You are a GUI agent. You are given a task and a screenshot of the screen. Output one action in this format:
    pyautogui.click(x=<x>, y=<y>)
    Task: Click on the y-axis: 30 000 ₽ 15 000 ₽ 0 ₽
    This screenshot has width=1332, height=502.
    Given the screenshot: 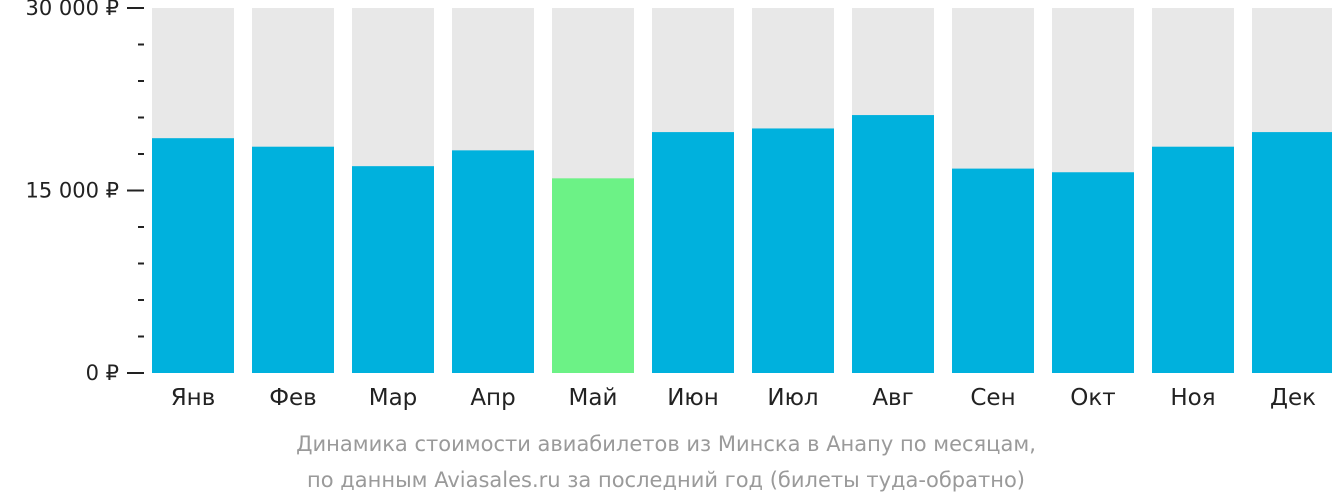 What is the action you would take?
    pyautogui.click(x=84, y=192)
    